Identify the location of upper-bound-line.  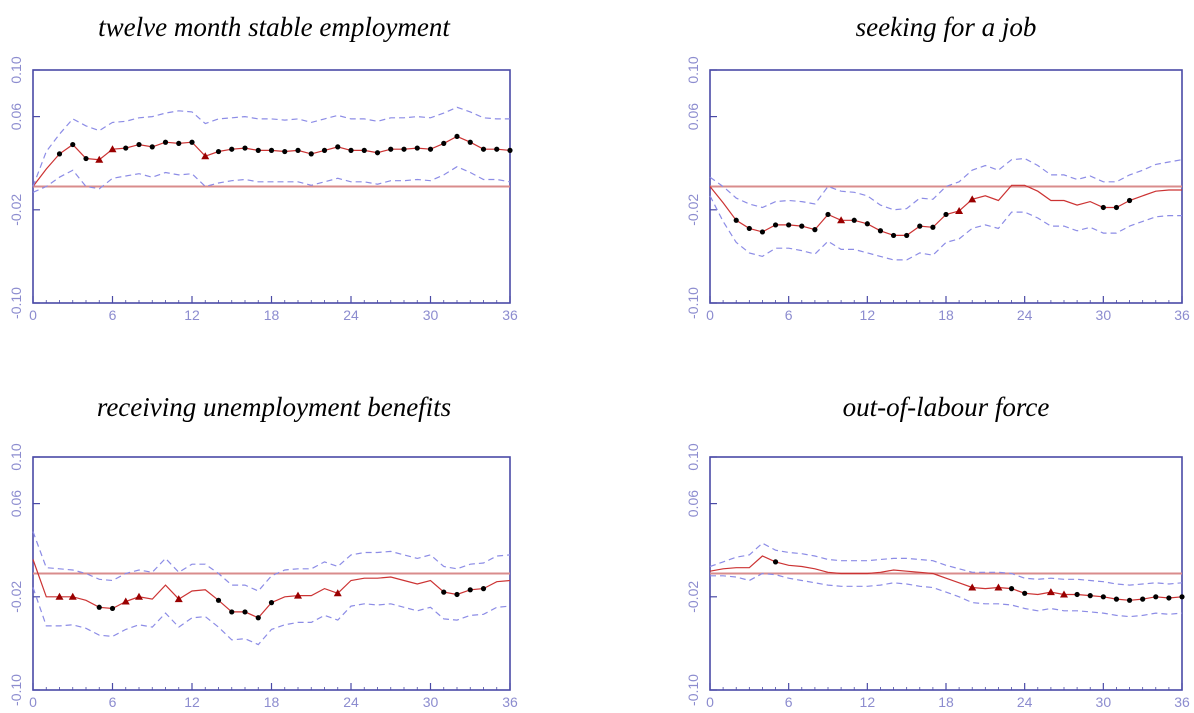
(271, 146).